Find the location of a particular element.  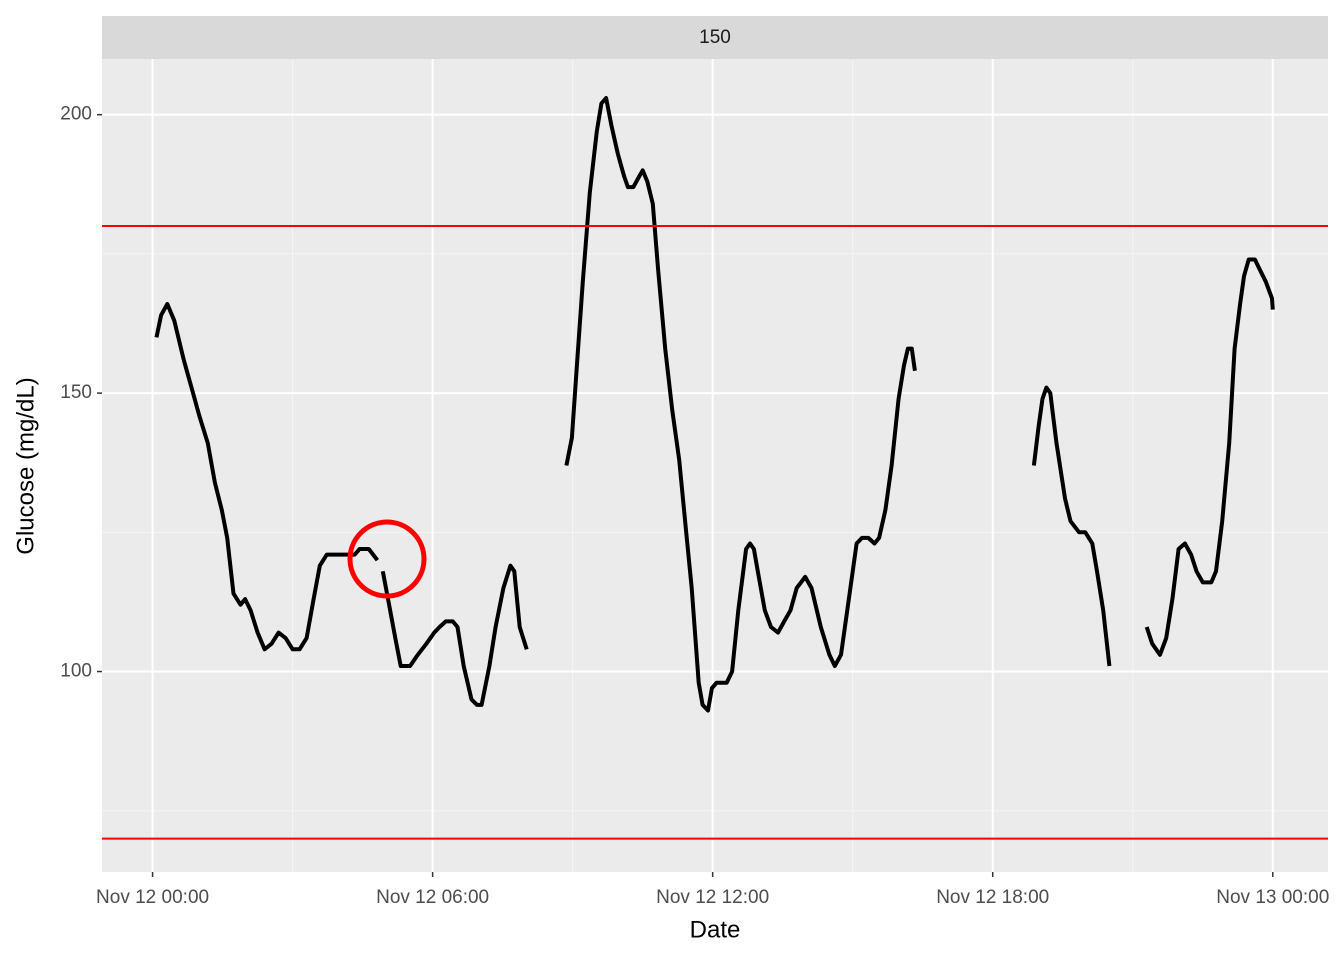

facet-strip is located at coordinates (715, 37).